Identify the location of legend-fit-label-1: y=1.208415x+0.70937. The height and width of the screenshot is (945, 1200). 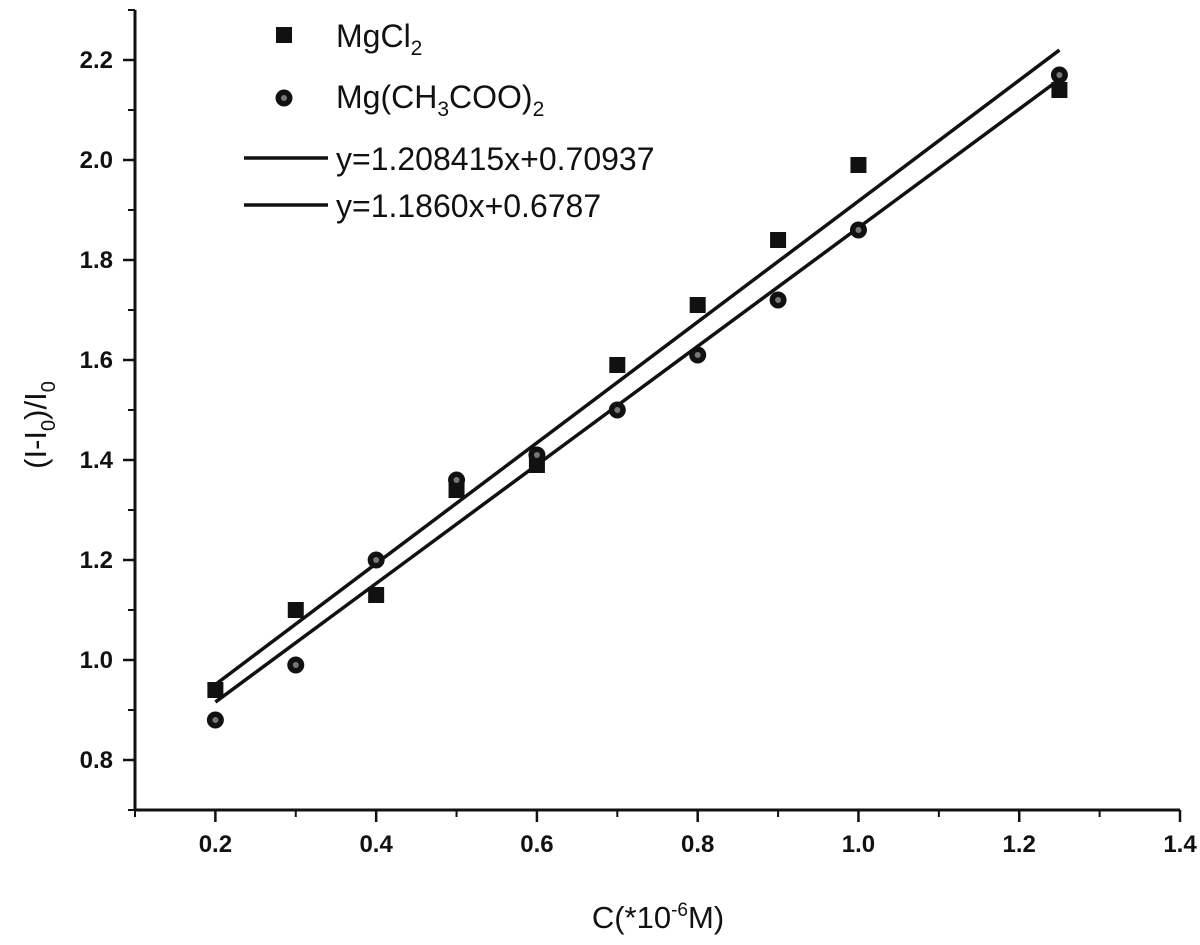
(495, 159).